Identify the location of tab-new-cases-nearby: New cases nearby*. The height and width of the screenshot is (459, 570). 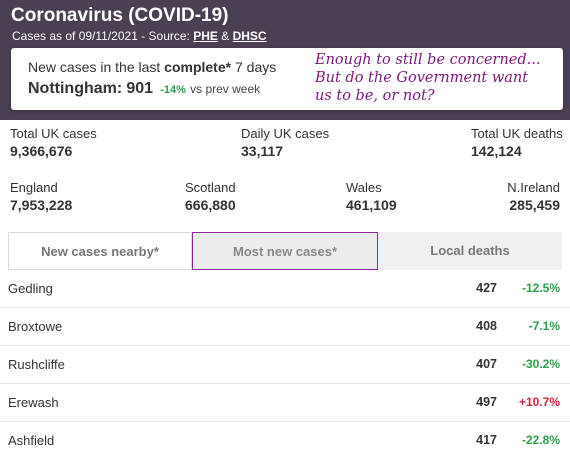
(100, 251).